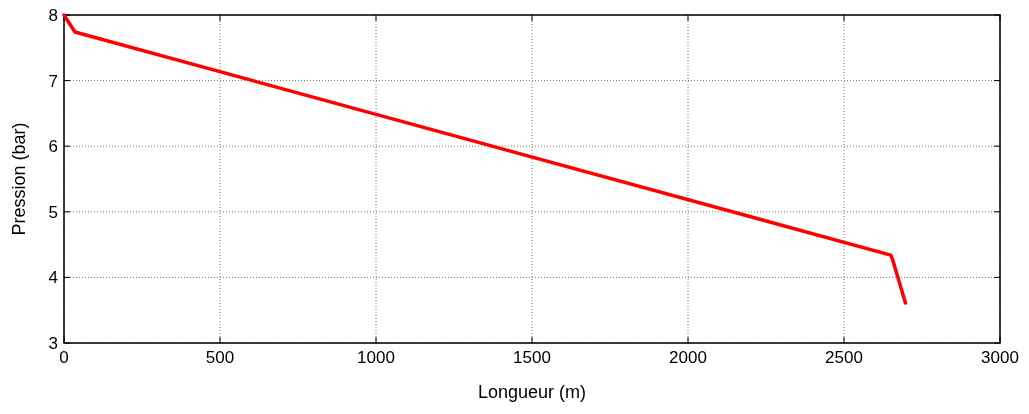 Image resolution: width=1029 pixels, height=414 pixels. I want to click on x-tick-label: 1500, so click(532, 357).